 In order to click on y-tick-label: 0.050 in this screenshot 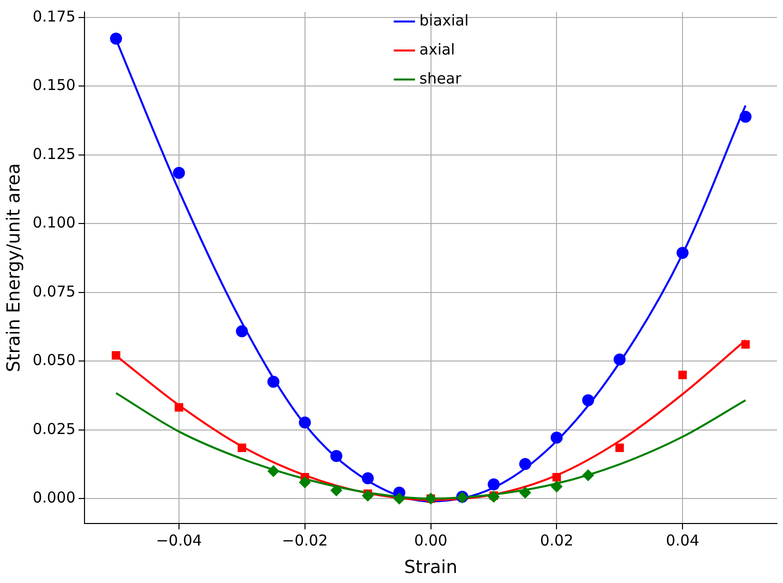, I will do `click(54, 360)`.